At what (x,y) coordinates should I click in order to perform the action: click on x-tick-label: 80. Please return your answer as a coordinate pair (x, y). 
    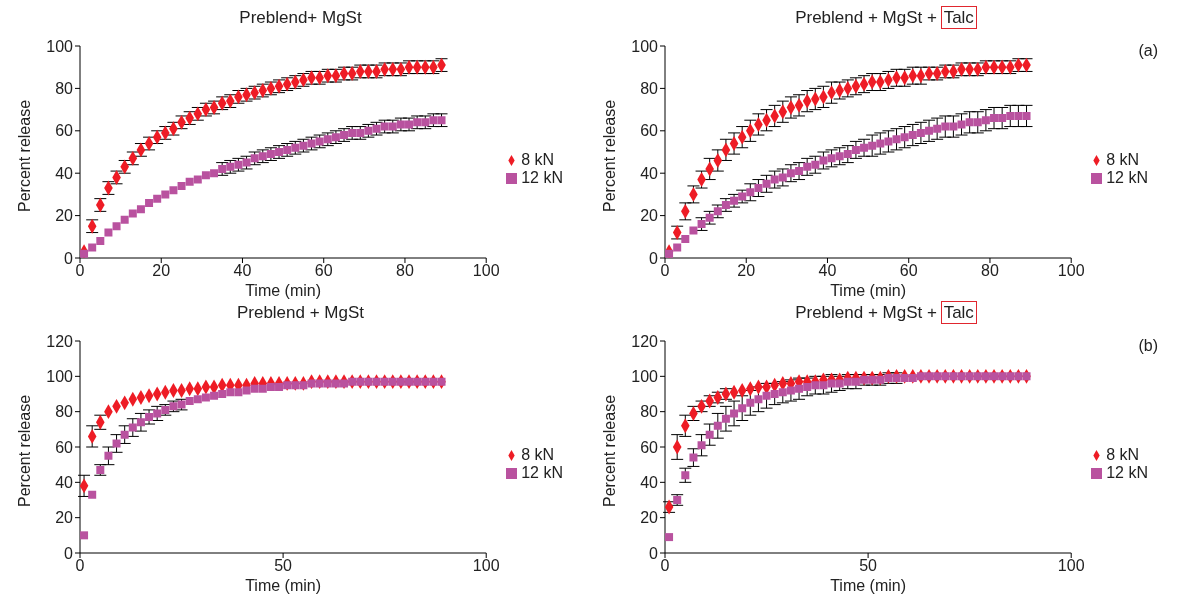
    Looking at the image, I should click on (405, 271).